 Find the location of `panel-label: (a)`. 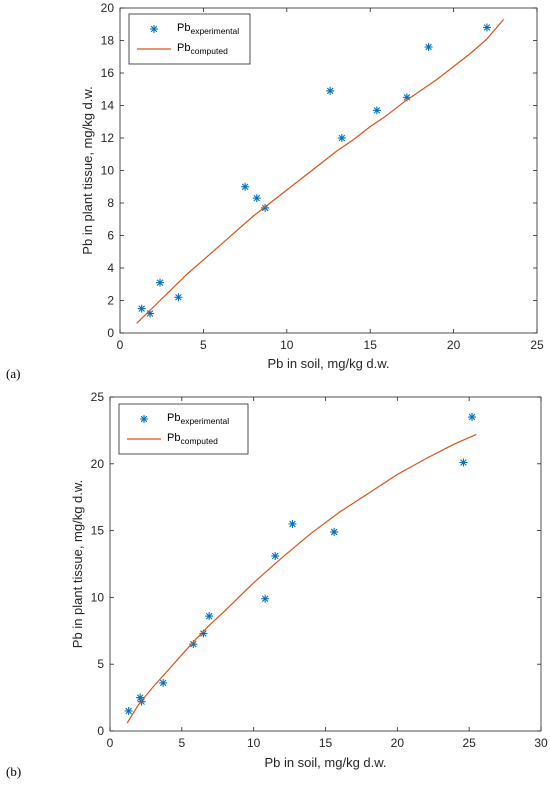

panel-label: (a) is located at coordinates (13, 373).